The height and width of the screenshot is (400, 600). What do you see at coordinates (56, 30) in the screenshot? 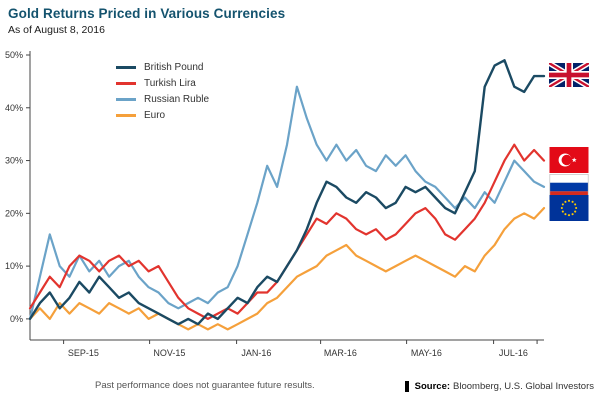
I see `chart-subtitle: As of August 8, 2016` at bounding box center [56, 30].